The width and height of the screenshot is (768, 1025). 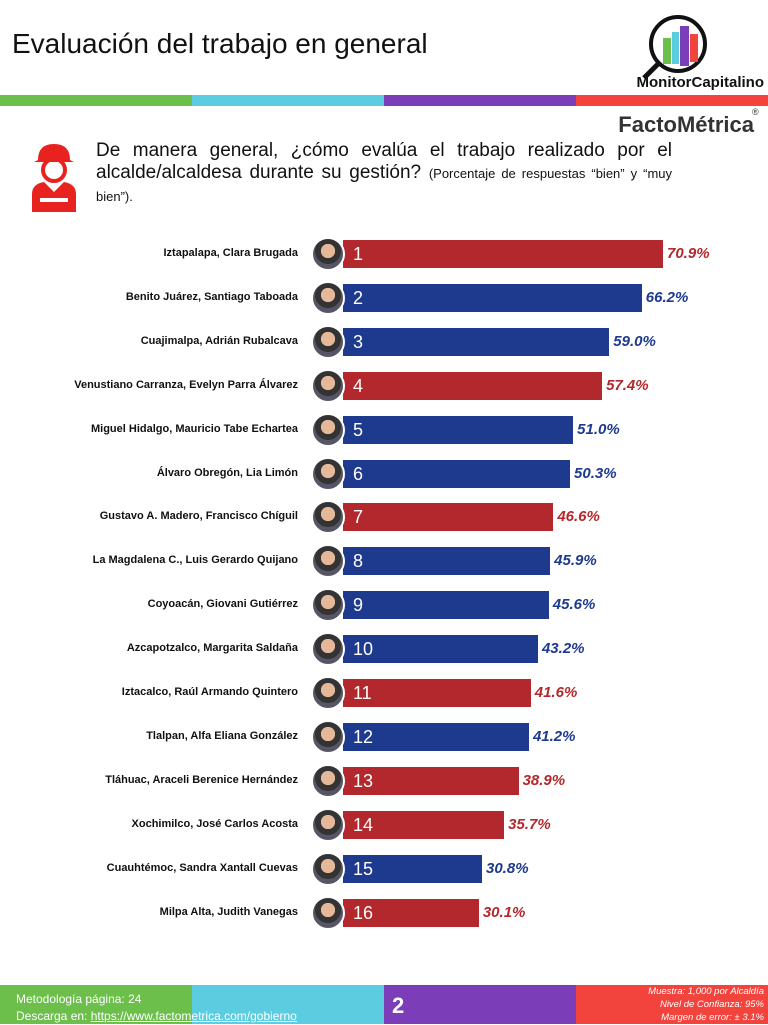 I want to click on rank-label: 6, so click(x=358, y=473).